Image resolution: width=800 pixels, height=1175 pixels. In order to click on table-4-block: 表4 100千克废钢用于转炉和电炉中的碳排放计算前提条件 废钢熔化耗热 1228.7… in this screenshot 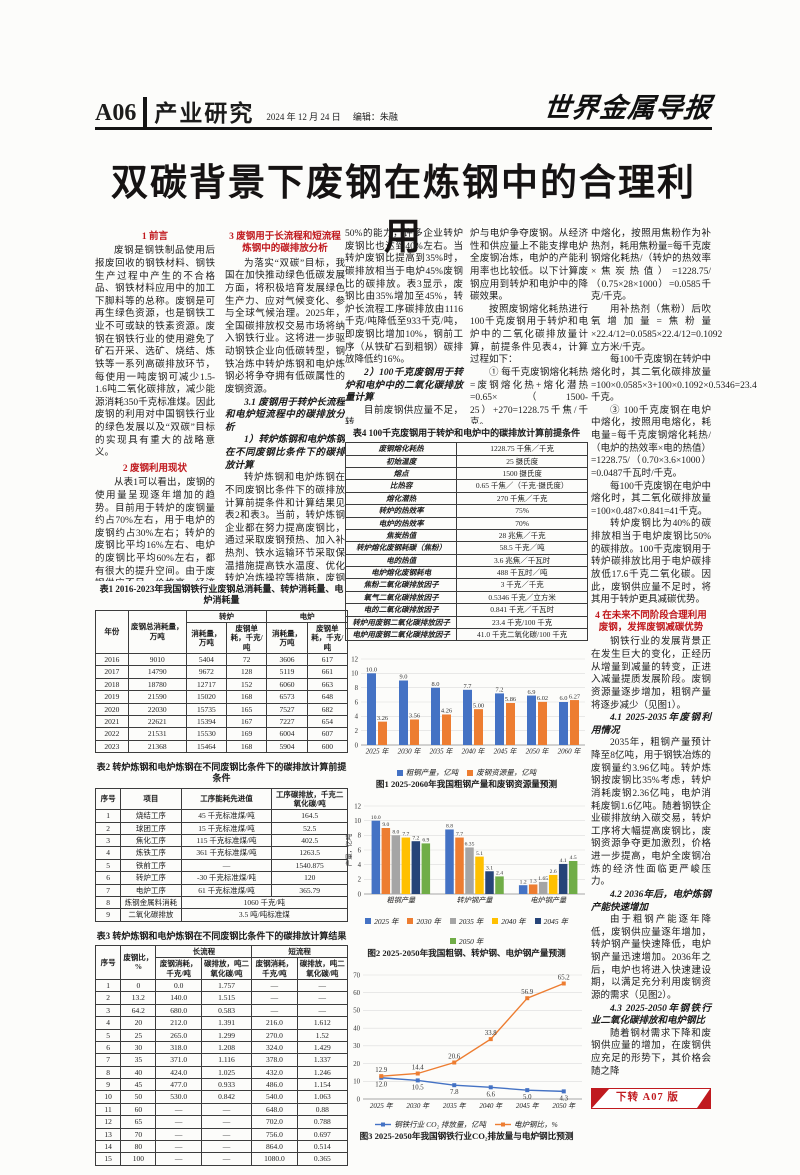, I will do `click(466, 535)`.